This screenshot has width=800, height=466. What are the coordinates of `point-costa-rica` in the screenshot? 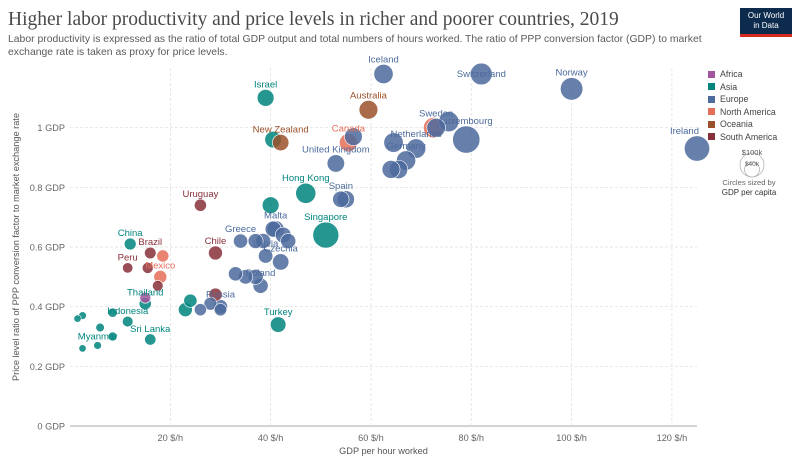 It's located at (163, 256).